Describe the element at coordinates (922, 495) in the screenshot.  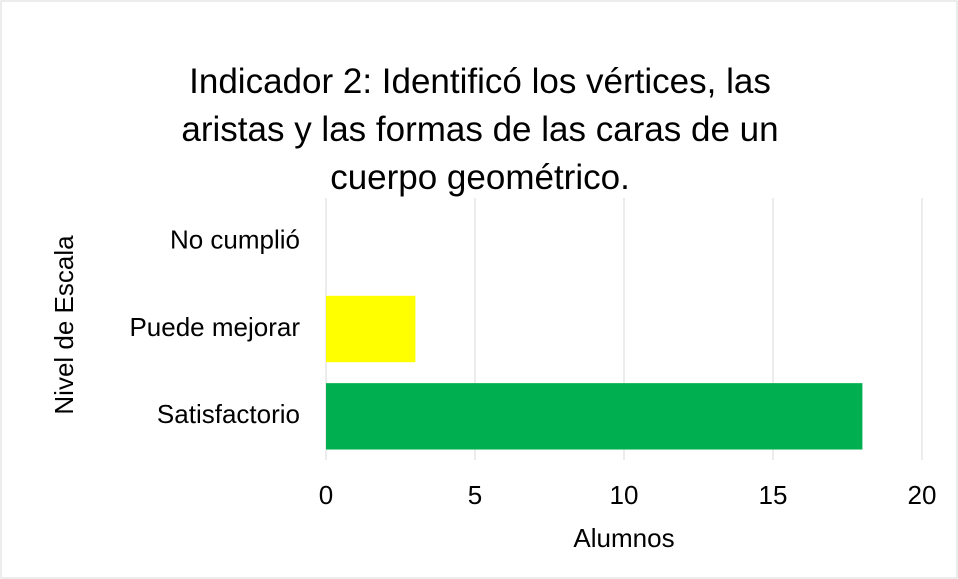
I see `x-tick-label: 20` at that location.